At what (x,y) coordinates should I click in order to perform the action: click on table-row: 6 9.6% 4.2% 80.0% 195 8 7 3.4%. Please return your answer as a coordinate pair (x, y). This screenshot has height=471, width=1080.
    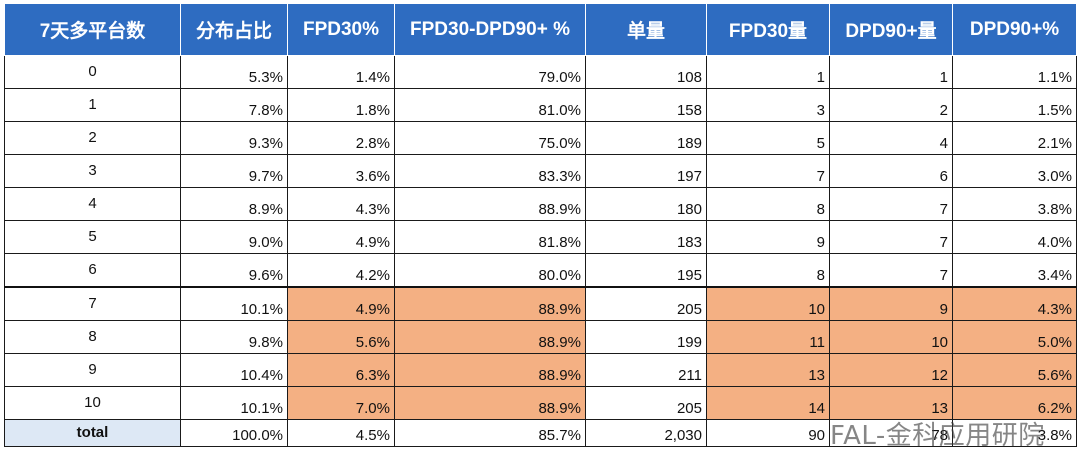
    Looking at the image, I should click on (540, 270).